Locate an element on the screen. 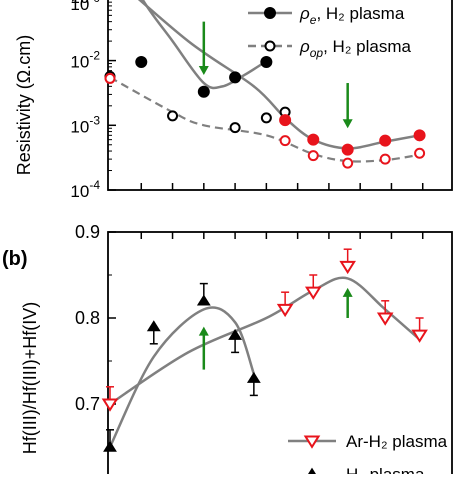  panel-a-ytick-label-partial: 10-0 is located at coordinates (85, 7).